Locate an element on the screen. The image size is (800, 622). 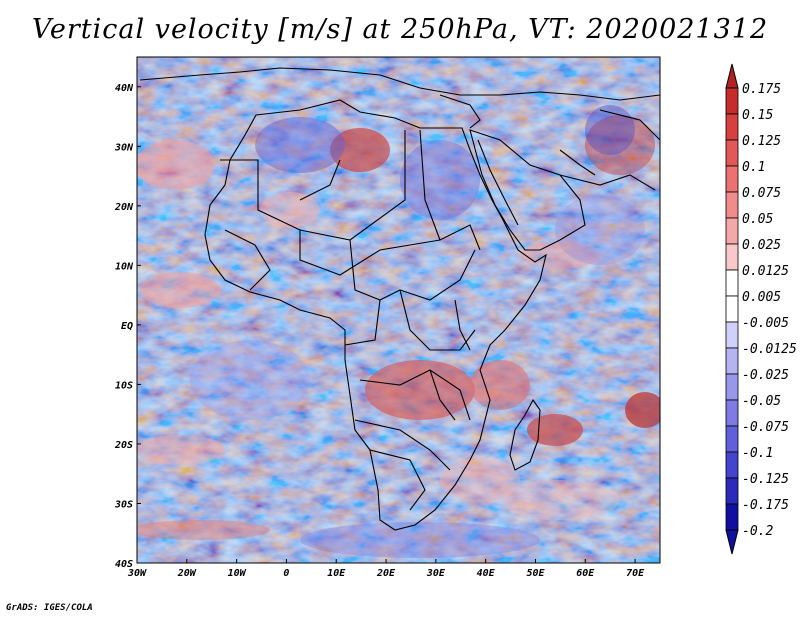
colorbar-label: 0.005 is located at coordinates (761, 297).